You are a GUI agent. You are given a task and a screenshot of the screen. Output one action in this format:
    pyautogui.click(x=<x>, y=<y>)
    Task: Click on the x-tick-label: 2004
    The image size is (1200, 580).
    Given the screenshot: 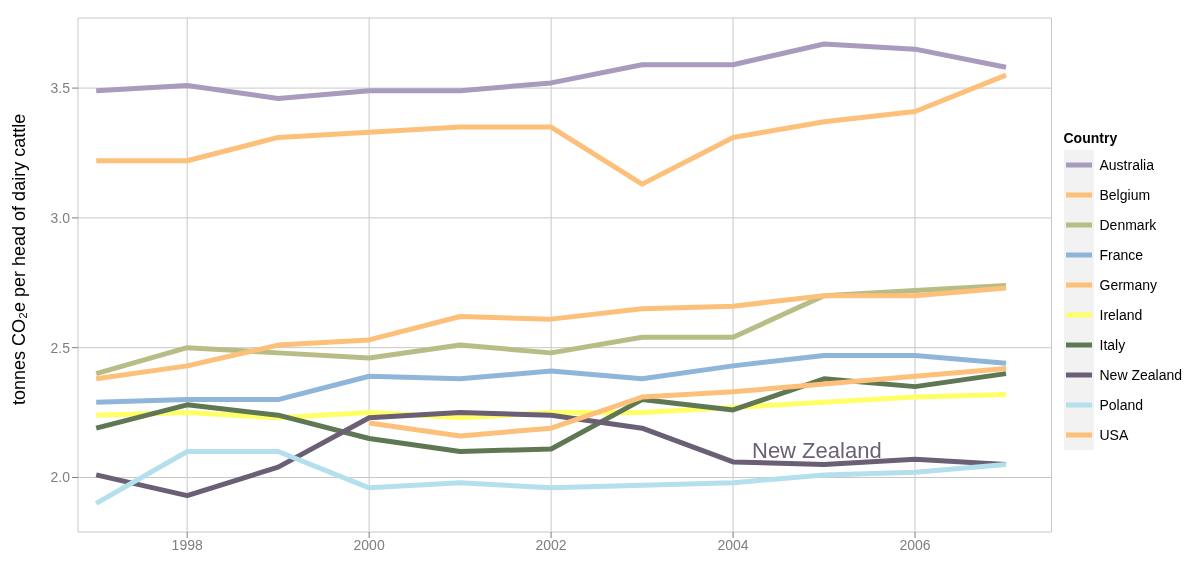 What is the action you would take?
    pyautogui.click(x=733, y=544)
    